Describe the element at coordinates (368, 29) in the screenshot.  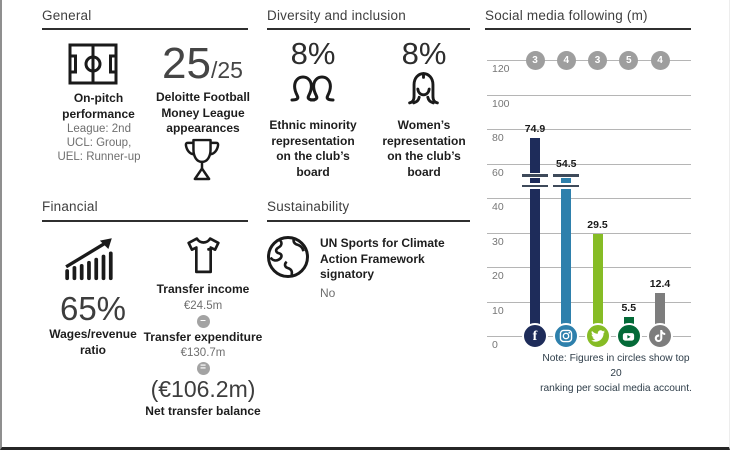
I see `diversity-divider` at that location.